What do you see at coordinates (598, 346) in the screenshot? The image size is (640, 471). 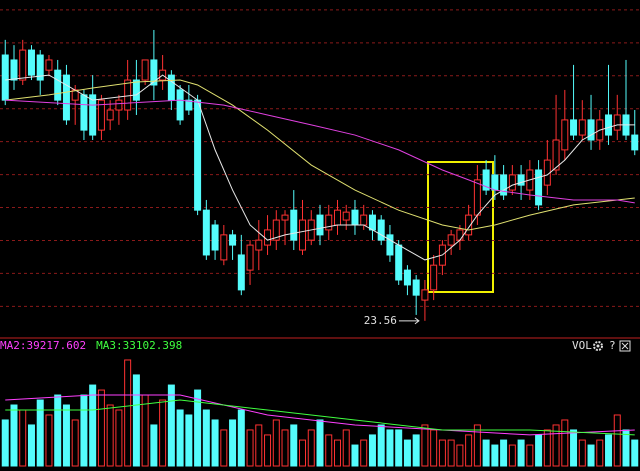 I see `settings-icon` at bounding box center [598, 346].